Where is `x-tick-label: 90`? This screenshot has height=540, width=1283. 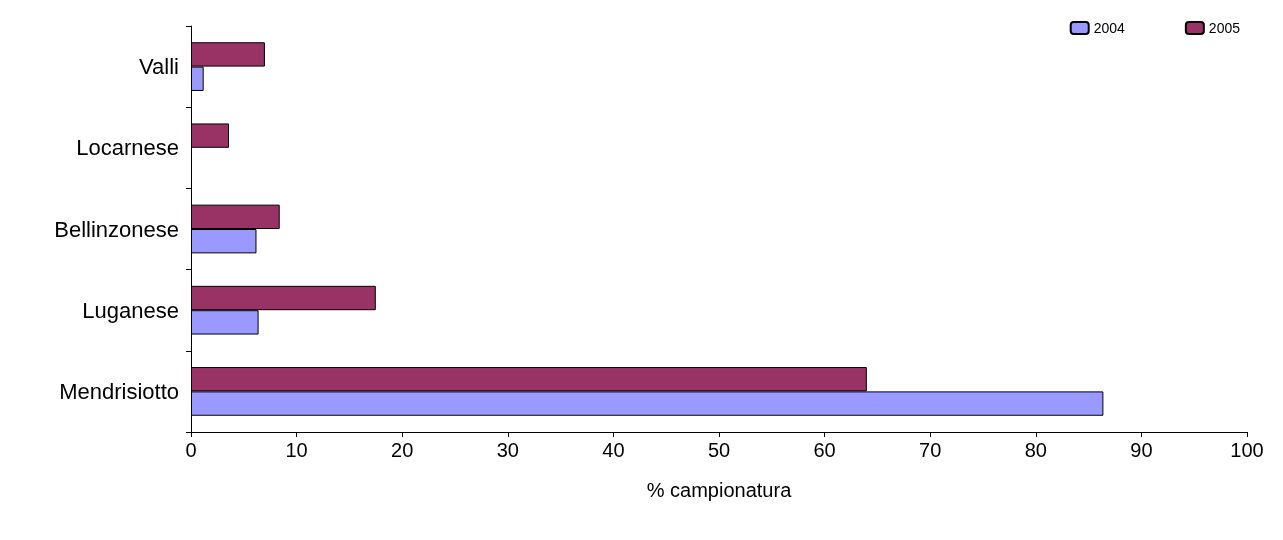
x-tick-label: 90 is located at coordinates (1141, 450).